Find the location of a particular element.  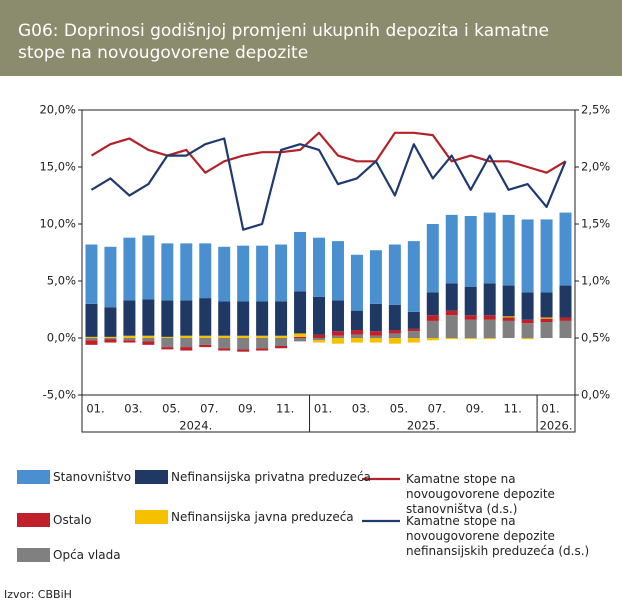

legend-label: Nefinansijska javna preduzeća is located at coordinates (262, 517).